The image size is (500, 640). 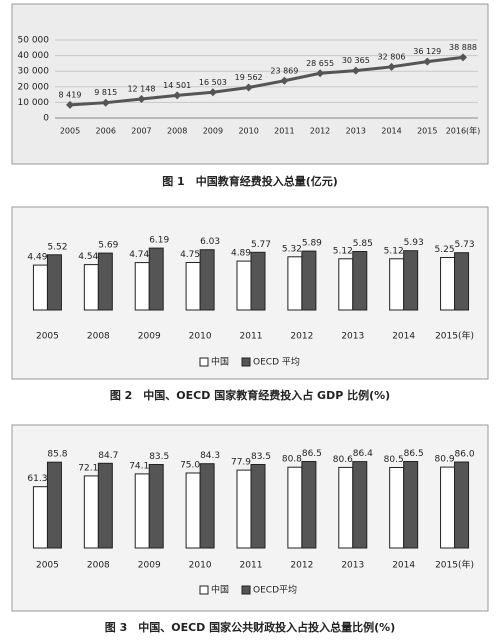 What do you see at coordinates (190, 466) in the screenshot?
I see `value-label: 75.0` at bounding box center [190, 466].